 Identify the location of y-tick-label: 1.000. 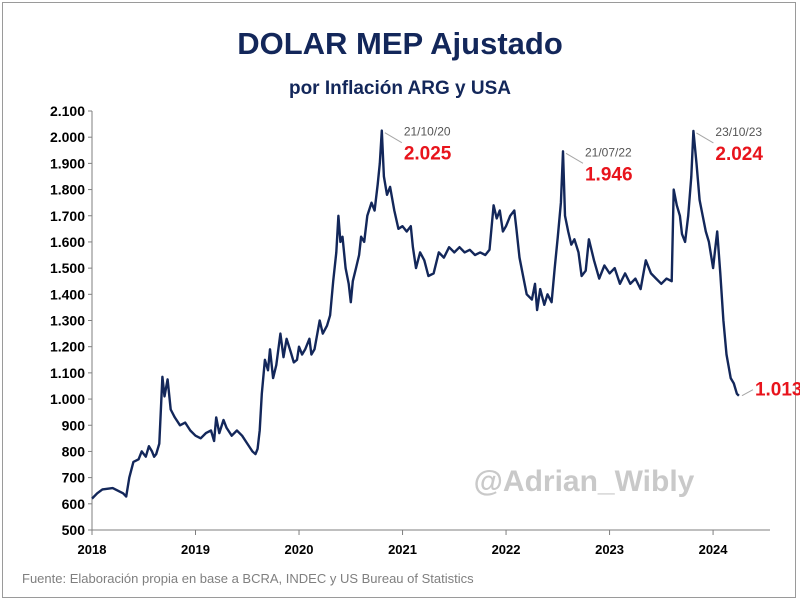
(67, 399).